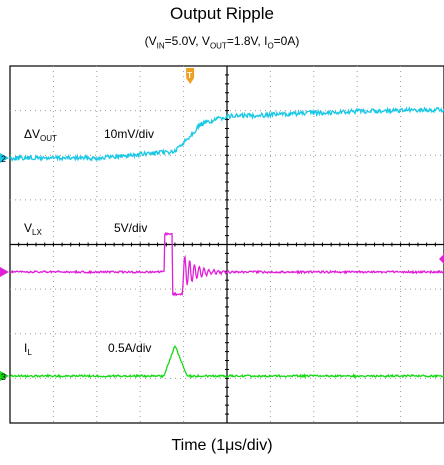 The height and width of the screenshot is (465, 444). I want to click on vout-sub: OUT, so click(218, 46).